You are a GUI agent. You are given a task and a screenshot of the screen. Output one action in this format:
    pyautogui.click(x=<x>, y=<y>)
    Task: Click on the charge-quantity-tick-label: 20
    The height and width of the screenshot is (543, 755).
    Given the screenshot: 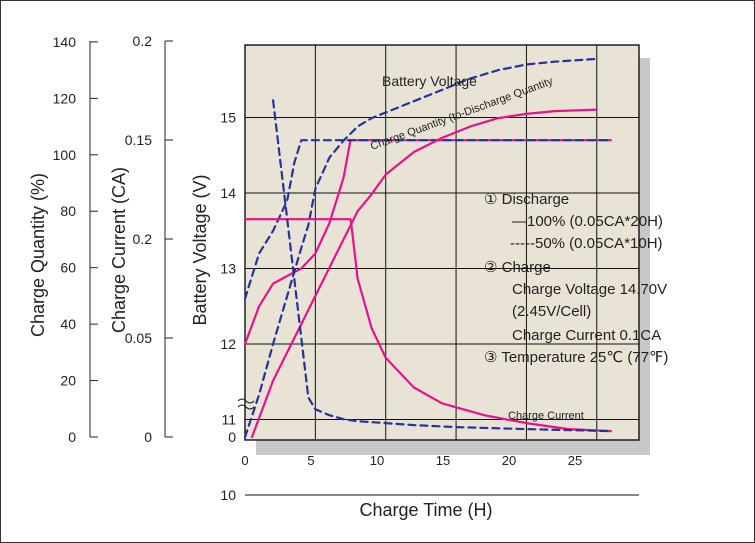 What is the action you would take?
    pyautogui.click(x=68, y=381)
    